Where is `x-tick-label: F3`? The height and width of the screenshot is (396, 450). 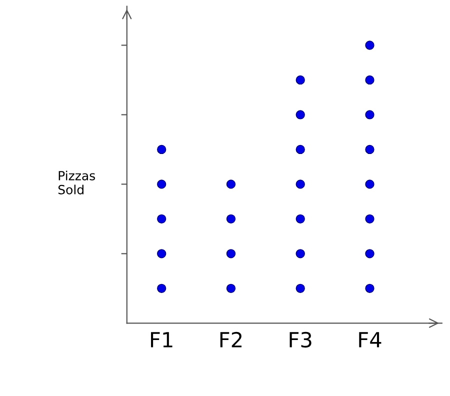 x-tick-label: F3 is located at coordinates (301, 340).